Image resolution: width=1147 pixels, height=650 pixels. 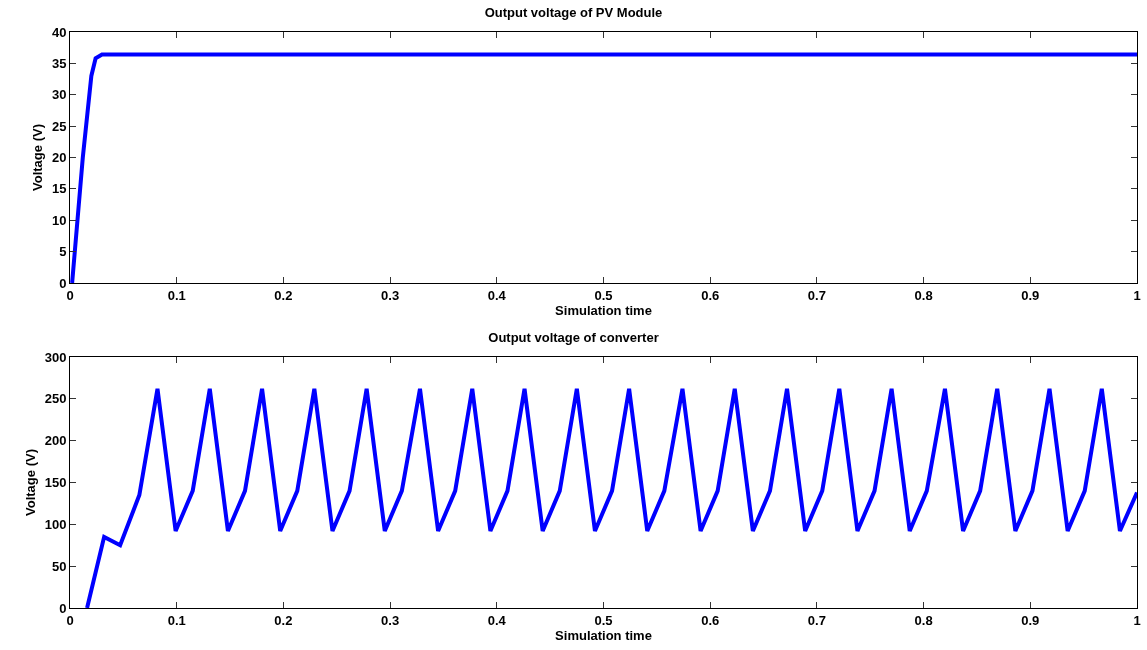 I want to click on y-tick-label: 15, so click(x=59, y=189).